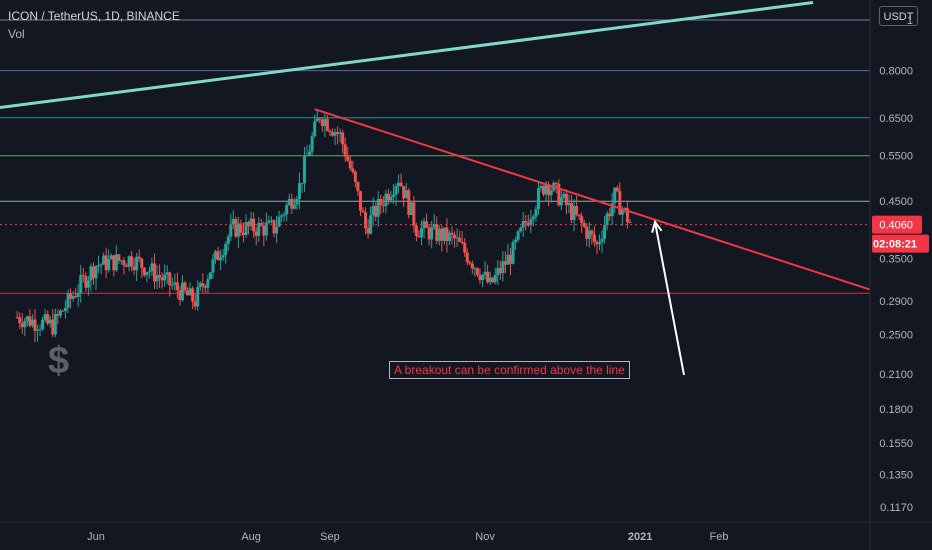 This screenshot has height=550, width=932. What do you see at coordinates (896, 226) in the screenshot?
I see `last-price-text: 0.4060` at bounding box center [896, 226].